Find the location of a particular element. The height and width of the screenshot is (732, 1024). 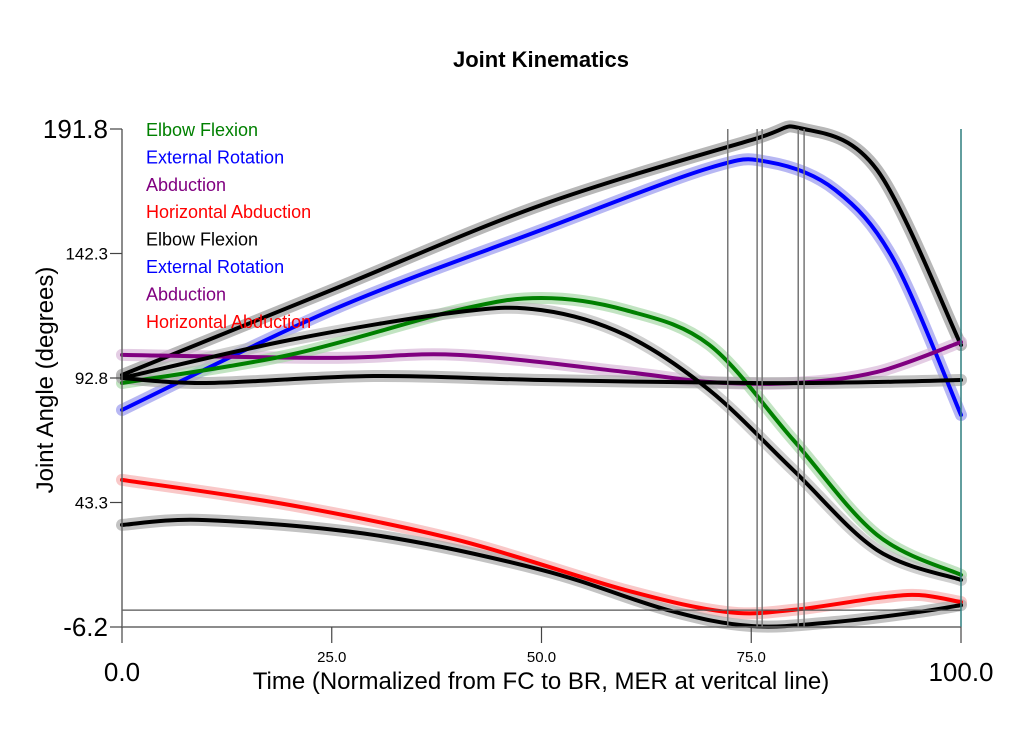

legend-entry-1: External Rotation is located at coordinates (215, 157).